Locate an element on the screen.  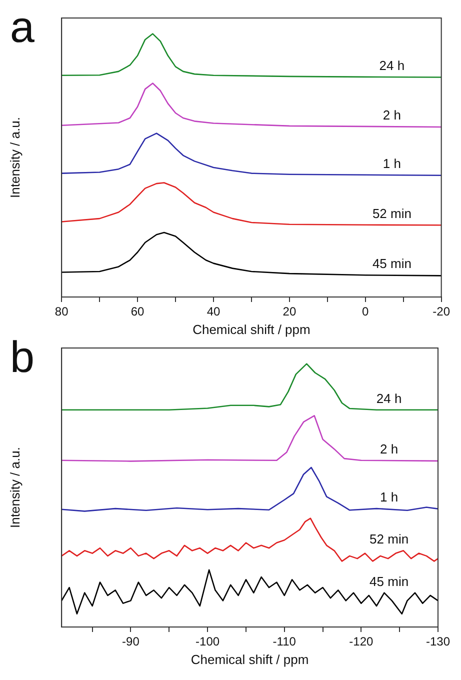
chart-title: a is located at coordinates (22, 27).